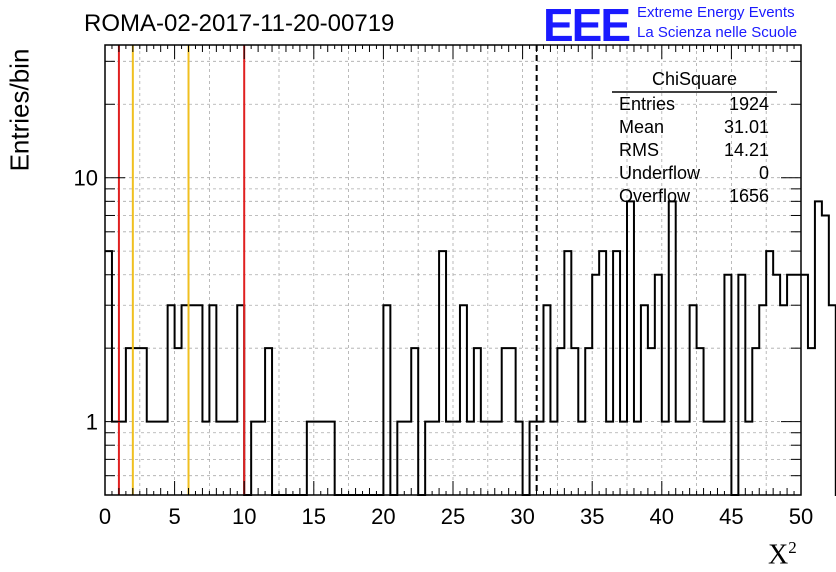 The image size is (836, 572). Describe the element at coordinates (92, 422) in the screenshot. I see `y-tick-label: 1` at that location.